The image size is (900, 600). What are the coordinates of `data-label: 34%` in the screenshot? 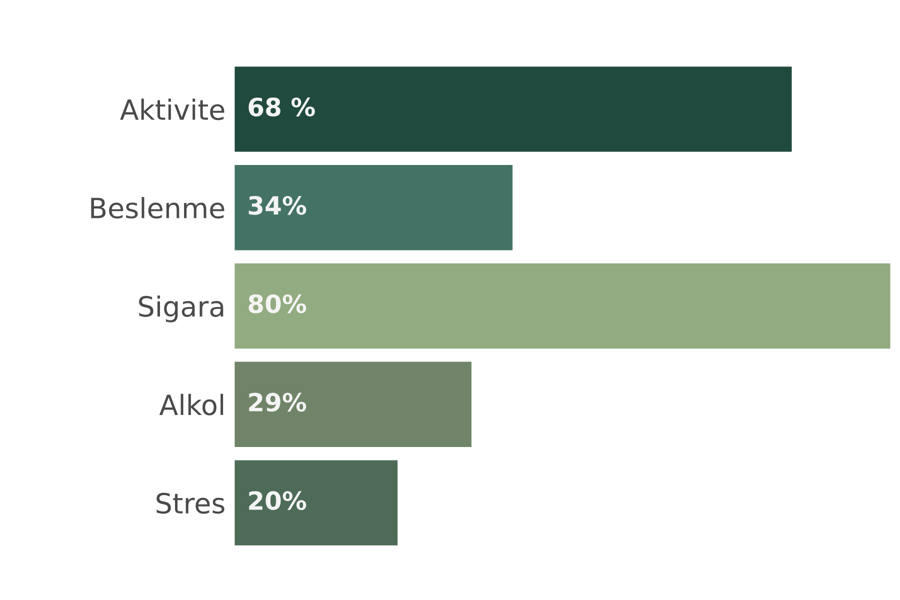 It's located at (277, 205).